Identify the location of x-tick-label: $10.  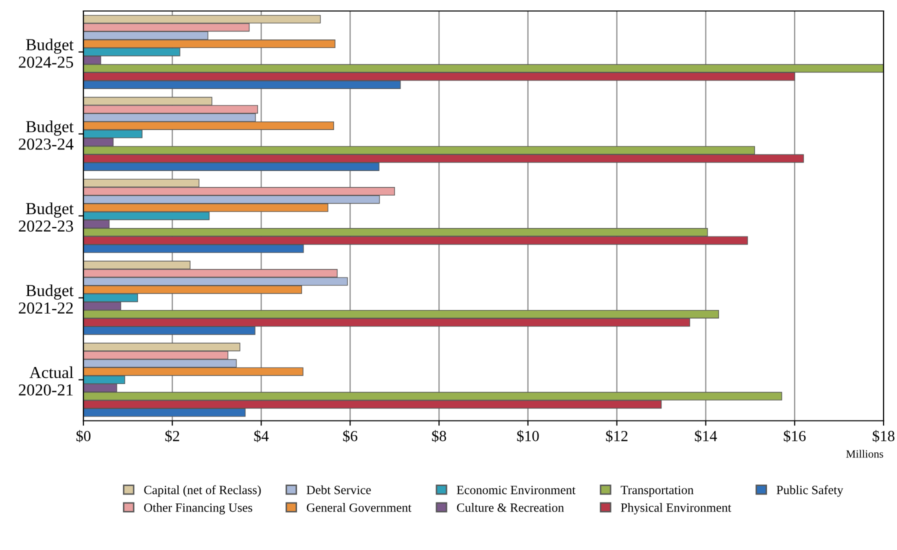
(528, 436).